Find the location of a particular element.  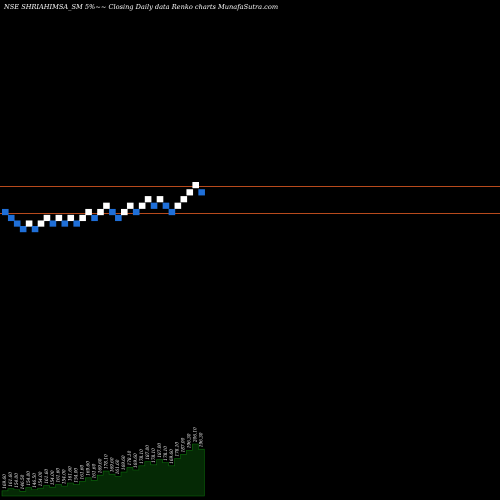

volume-price-label-15: 161.60 is located at coordinates (93, 470).